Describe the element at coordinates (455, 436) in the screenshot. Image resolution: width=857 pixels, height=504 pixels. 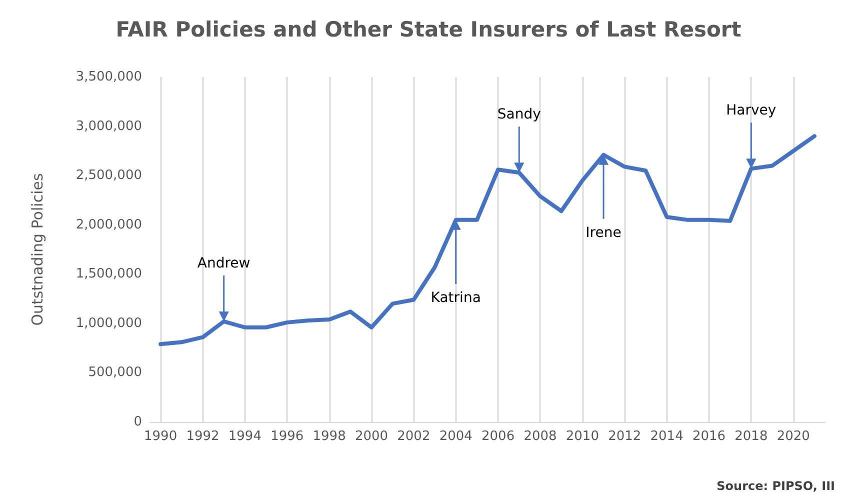
I see `x-tick-label: 2004` at that location.